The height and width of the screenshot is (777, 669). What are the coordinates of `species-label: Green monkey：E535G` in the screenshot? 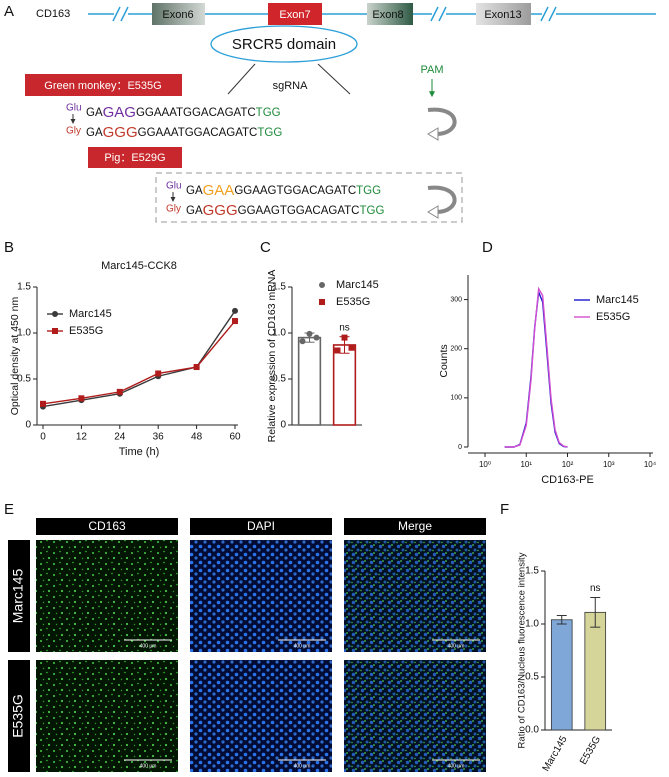 It's located at (102, 86).